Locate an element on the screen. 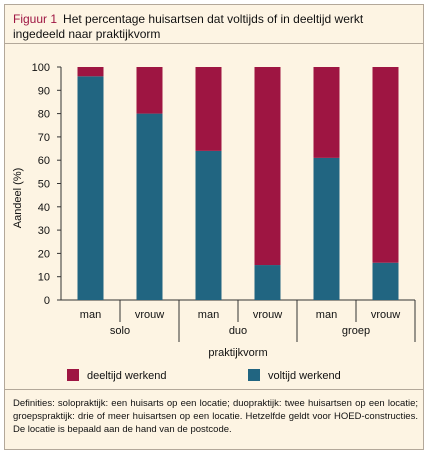 Image resolution: width=430 pixels, height=455 pixels. figure-label: Figuur 1 is located at coordinates (35, 19).